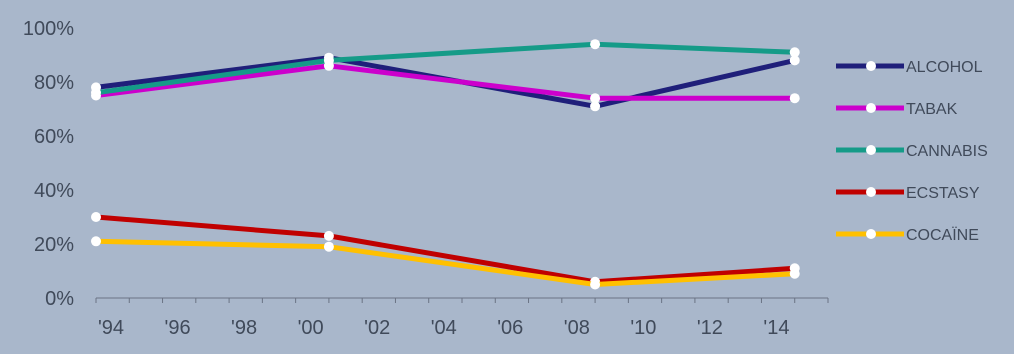 The height and width of the screenshot is (354, 1014). What do you see at coordinates (377, 328) in the screenshot?
I see `x-tick-label: '02` at bounding box center [377, 328].